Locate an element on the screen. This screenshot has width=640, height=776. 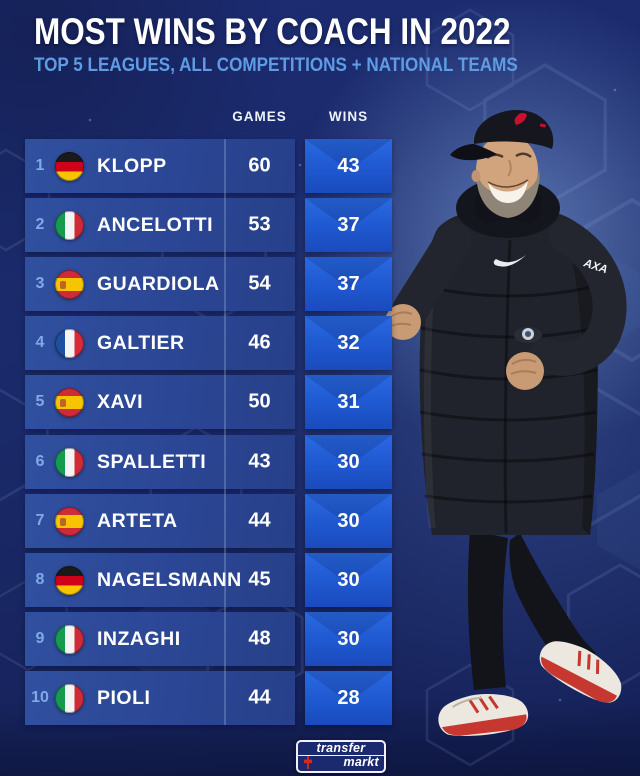
table-row: 6 SPALLETTI 43 is located at coordinates (160, 462).